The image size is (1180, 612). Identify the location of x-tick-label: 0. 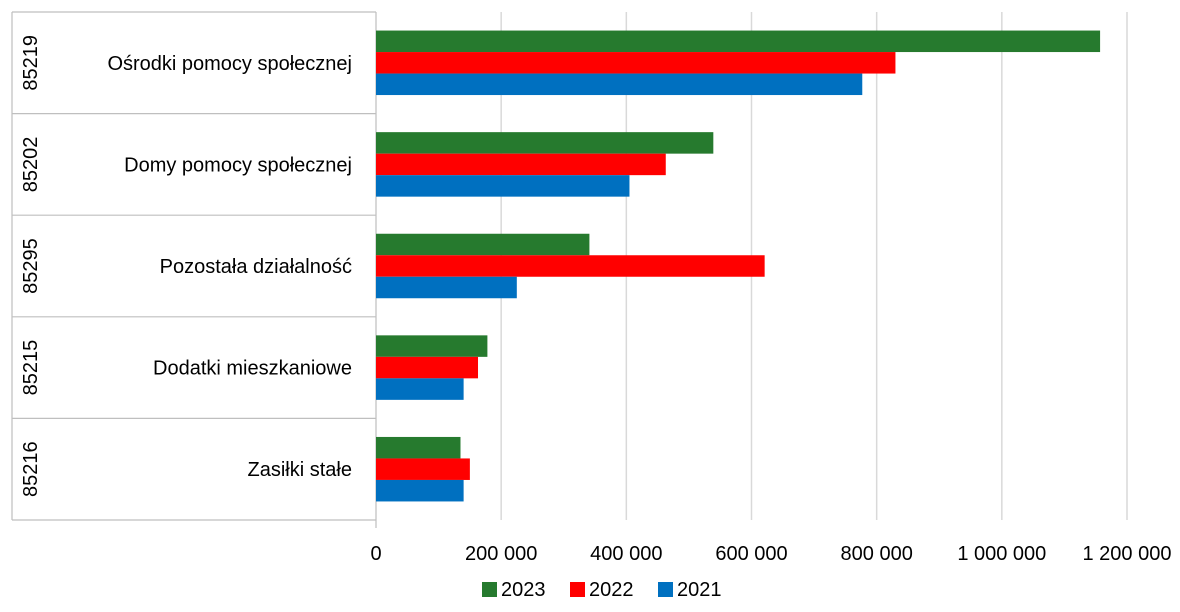
(375, 554).